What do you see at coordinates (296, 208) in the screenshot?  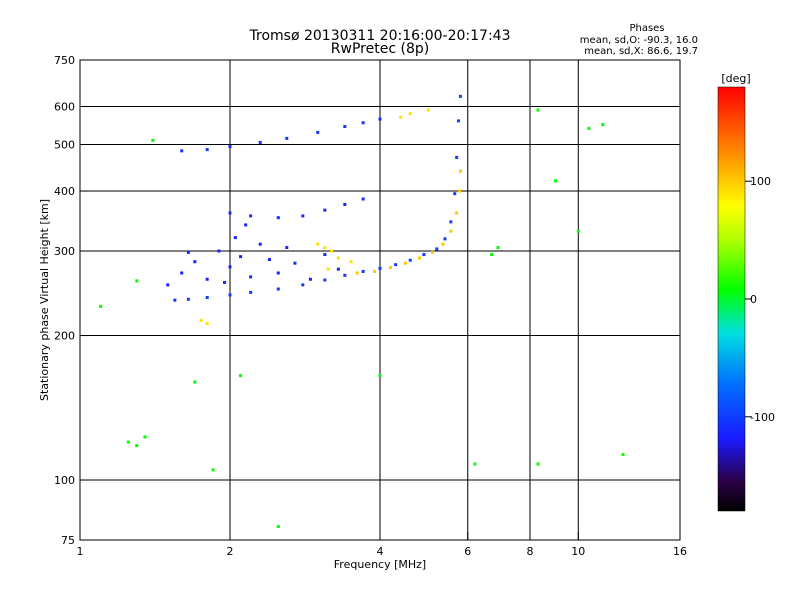 I see `series-o-mode-oblique-trace` at bounding box center [296, 208].